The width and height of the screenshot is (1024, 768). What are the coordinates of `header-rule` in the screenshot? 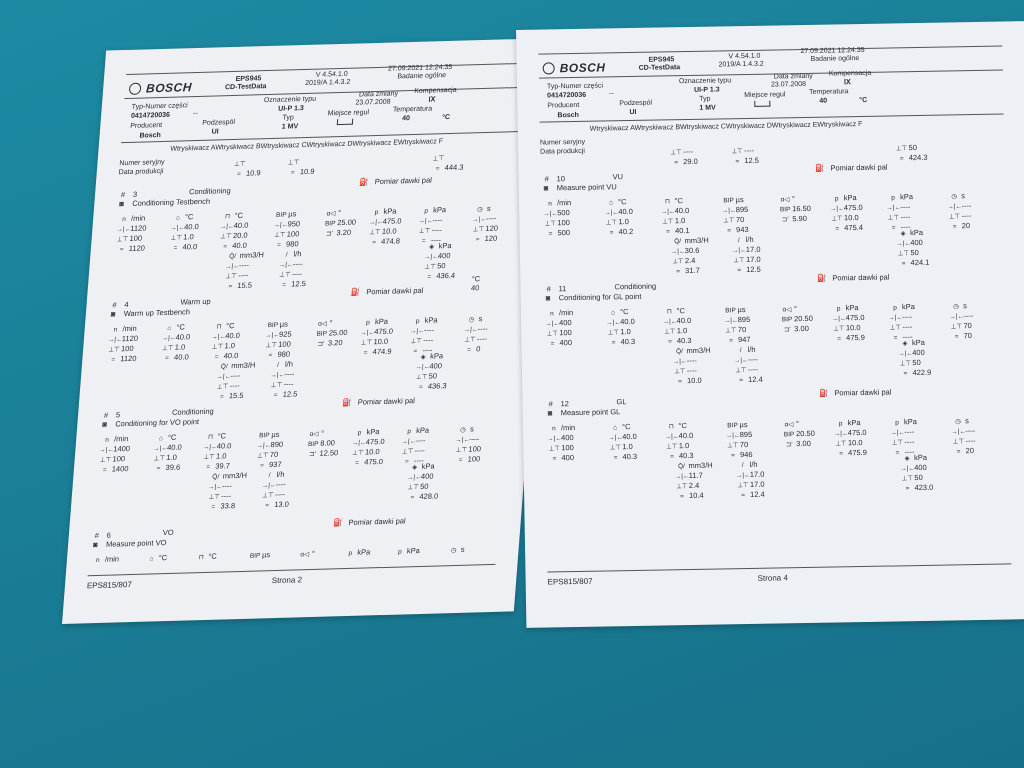 It's located at (770, 74).